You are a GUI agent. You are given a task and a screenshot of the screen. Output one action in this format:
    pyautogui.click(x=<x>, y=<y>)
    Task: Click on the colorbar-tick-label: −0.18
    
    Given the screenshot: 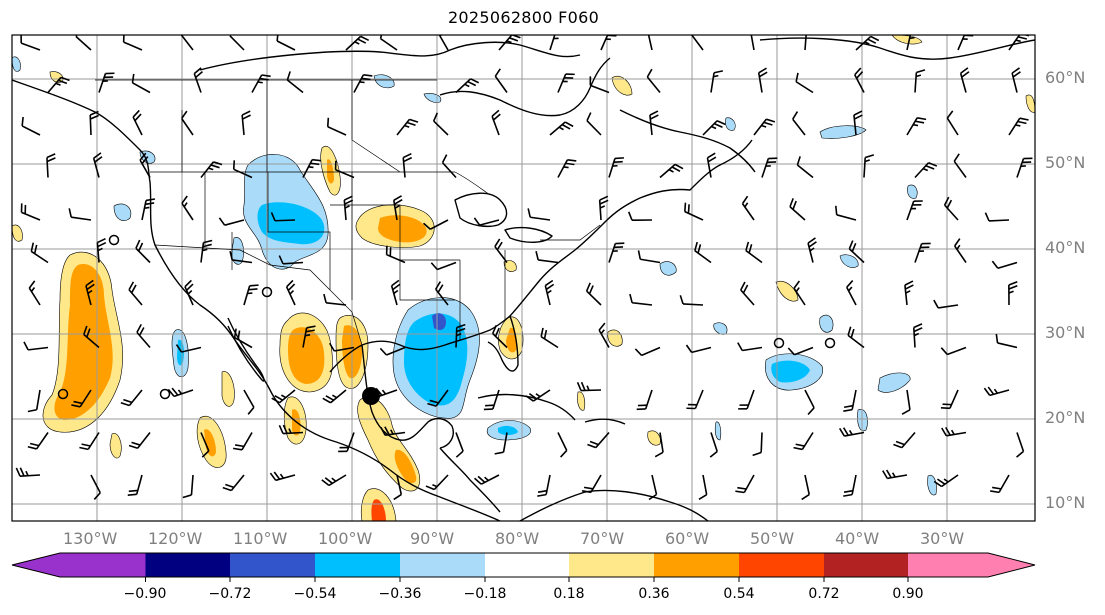 What is the action you would take?
    pyautogui.click(x=485, y=594)
    